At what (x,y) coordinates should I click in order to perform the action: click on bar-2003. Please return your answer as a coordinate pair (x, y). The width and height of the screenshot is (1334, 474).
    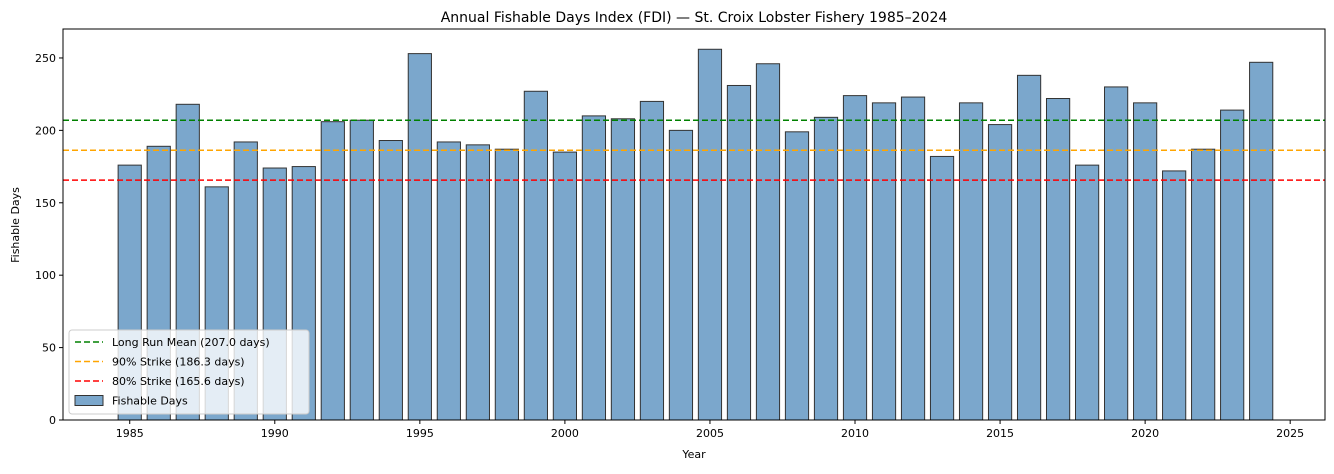
    Looking at the image, I should click on (652, 260).